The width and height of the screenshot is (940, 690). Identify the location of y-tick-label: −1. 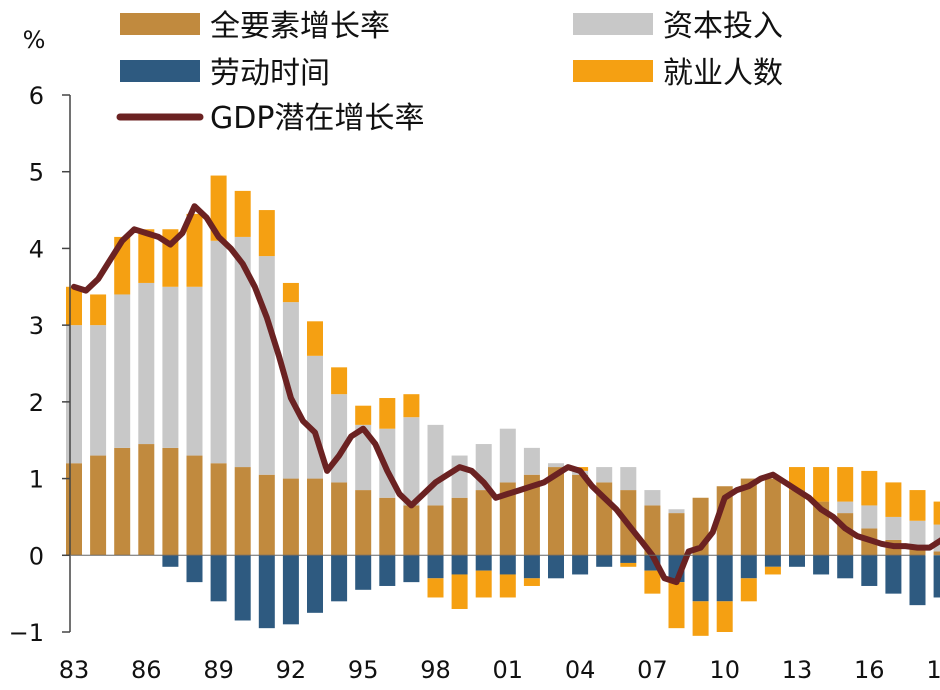
(26, 633).